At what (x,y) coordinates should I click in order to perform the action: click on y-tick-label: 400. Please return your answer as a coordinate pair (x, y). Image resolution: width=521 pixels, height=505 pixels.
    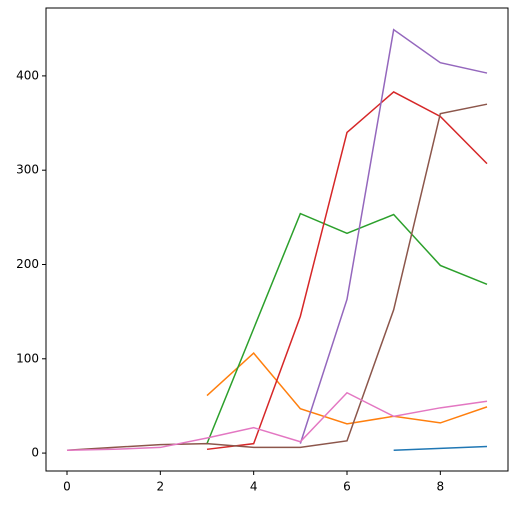
    Looking at the image, I should click on (27, 75).